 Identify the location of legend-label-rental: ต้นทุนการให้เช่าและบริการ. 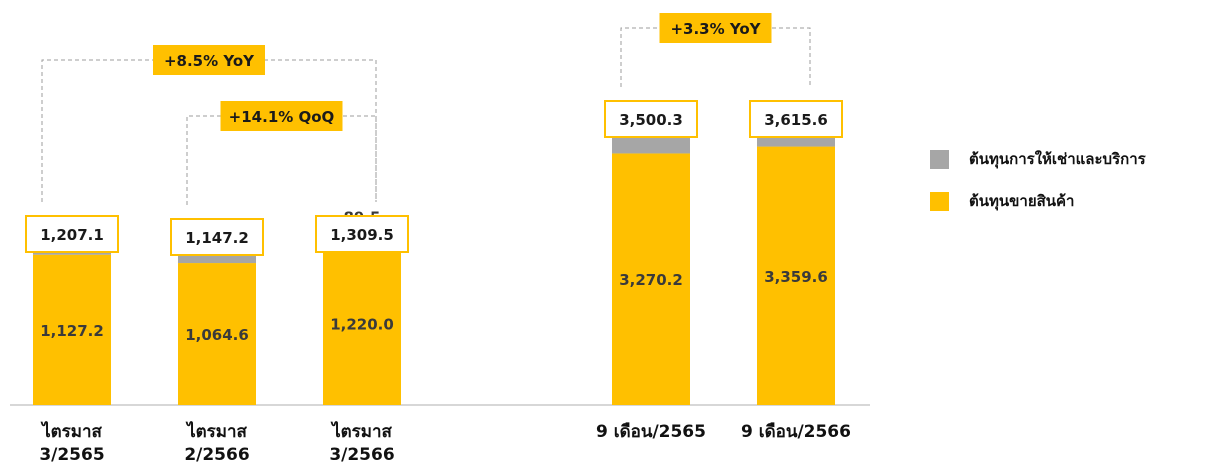
(1057, 159).